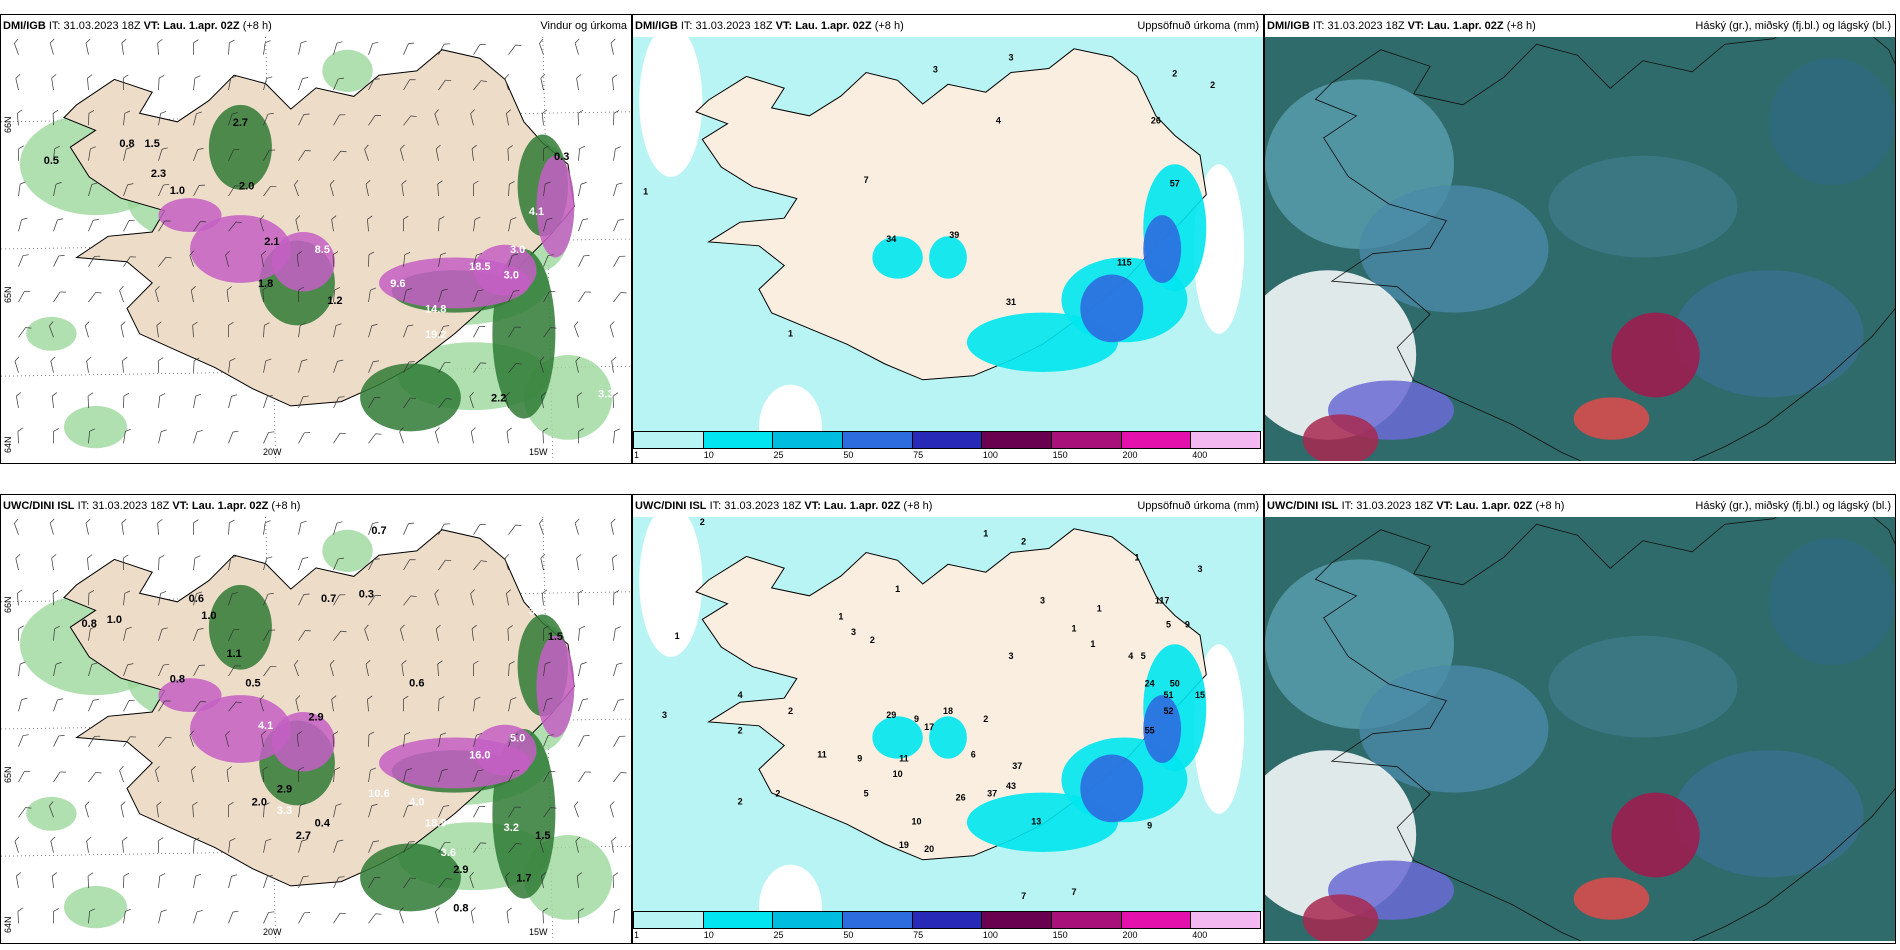 The width and height of the screenshot is (1900, 950). Describe the element at coordinates (366, 595) in the screenshot. I see `precip-amount-label: 0.3` at that location.